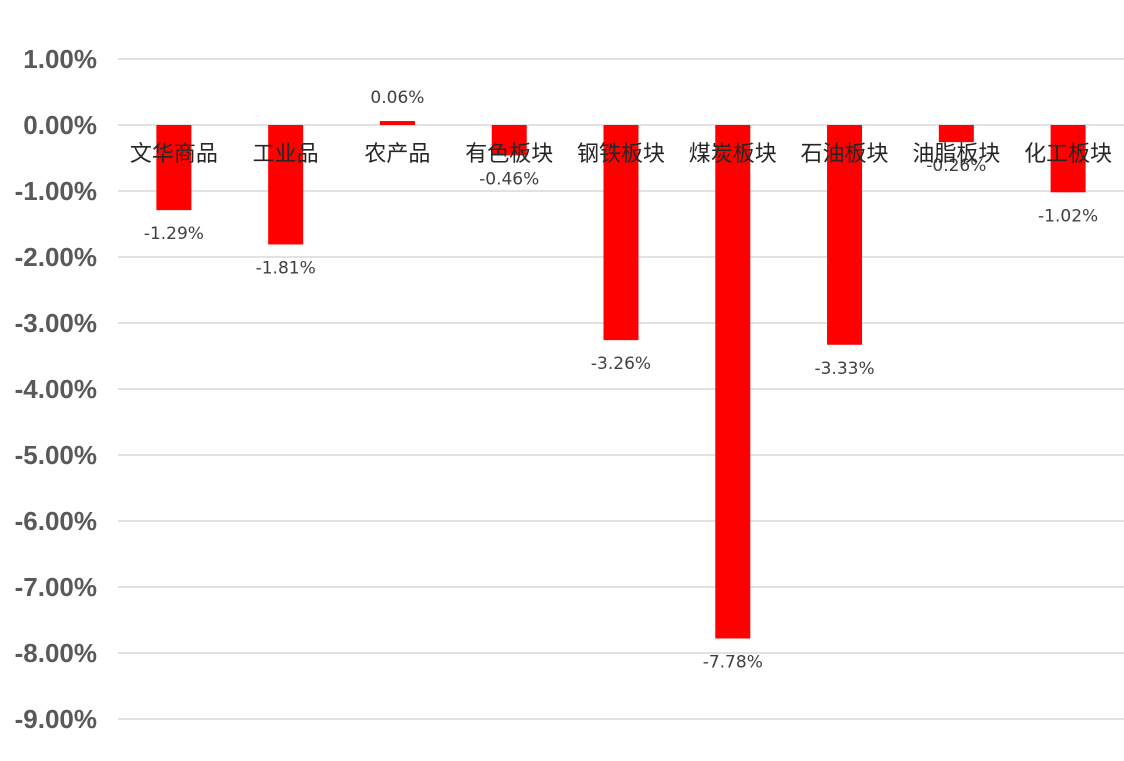 The height and width of the screenshot is (761, 1124). What do you see at coordinates (56, 653) in the screenshot?
I see `y-tick-label: -8.00%` at bounding box center [56, 653].